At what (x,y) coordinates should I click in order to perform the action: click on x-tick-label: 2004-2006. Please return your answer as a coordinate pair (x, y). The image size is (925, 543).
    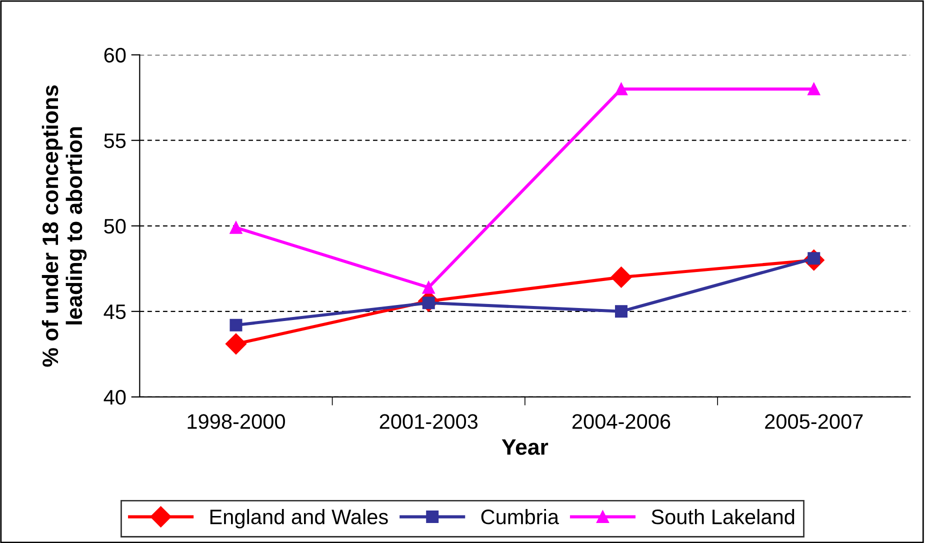
    Looking at the image, I should click on (621, 421).